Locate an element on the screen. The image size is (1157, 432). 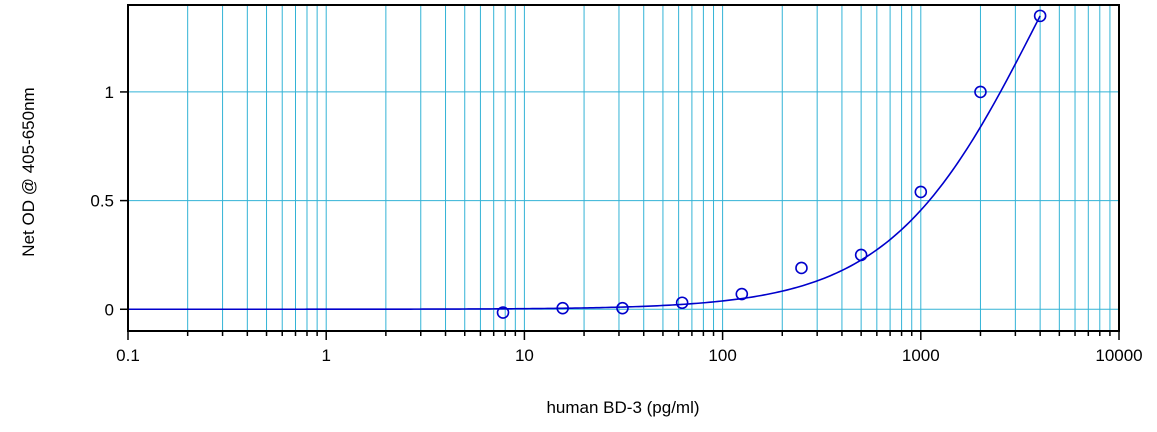
x-axis-title: human BD-3 (pg/ml) is located at coordinates (622, 407).